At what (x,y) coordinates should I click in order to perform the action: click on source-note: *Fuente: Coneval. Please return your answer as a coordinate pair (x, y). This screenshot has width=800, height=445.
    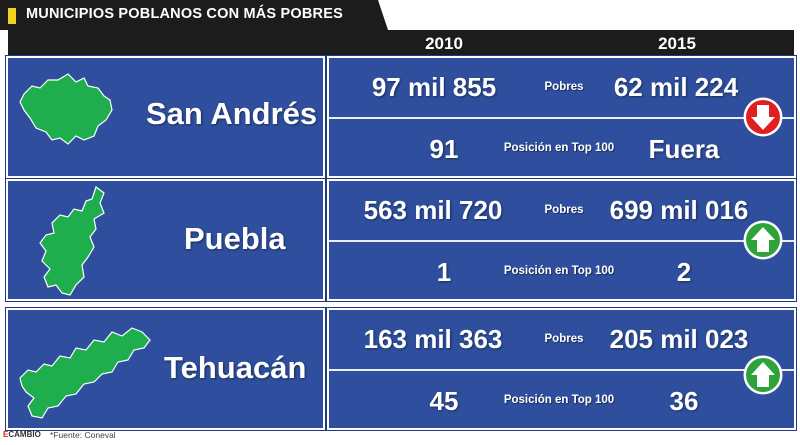
    Looking at the image, I should click on (83, 435).